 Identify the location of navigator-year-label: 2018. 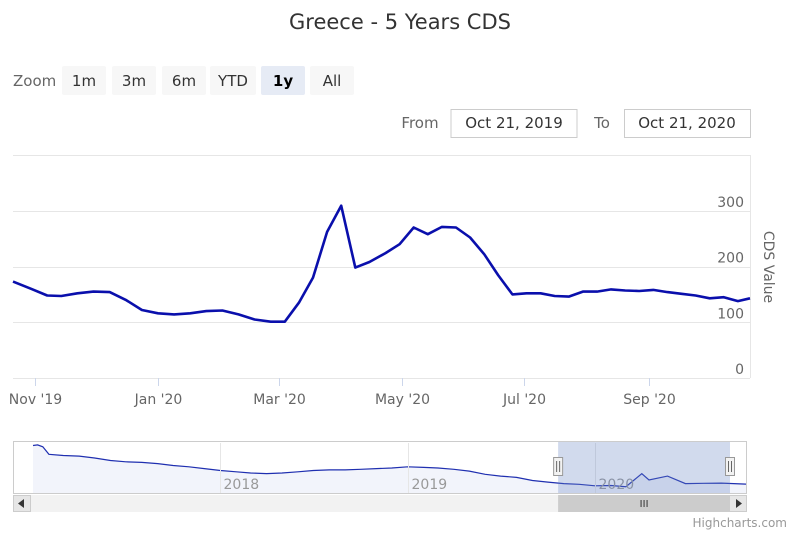
(242, 485).